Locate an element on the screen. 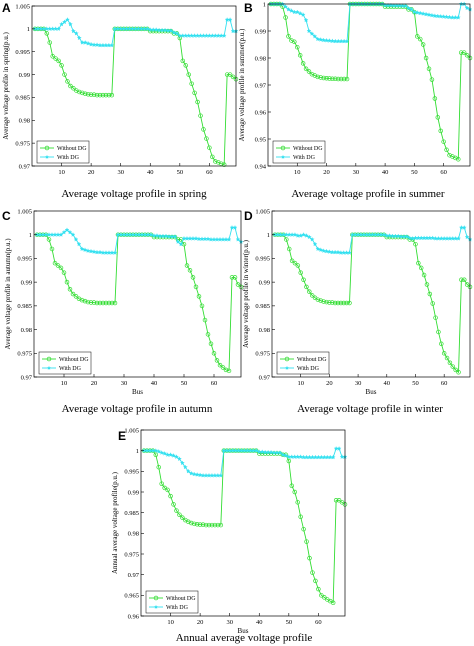  x-tick-label: 10 is located at coordinates (297, 172).